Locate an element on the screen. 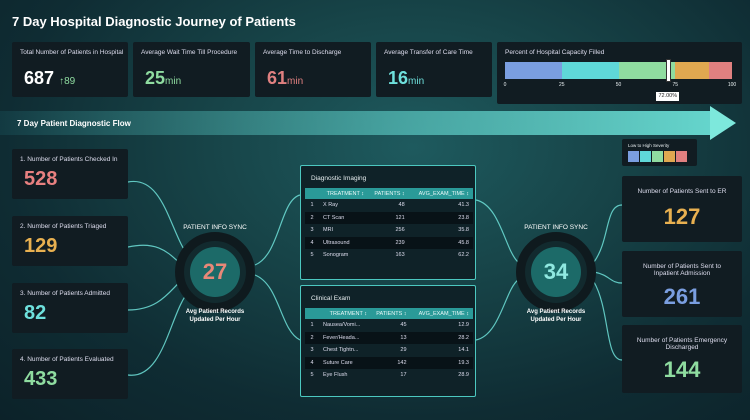  table-row: 1 Nausea/Vomi... 45 12.9 is located at coordinates (389, 325).